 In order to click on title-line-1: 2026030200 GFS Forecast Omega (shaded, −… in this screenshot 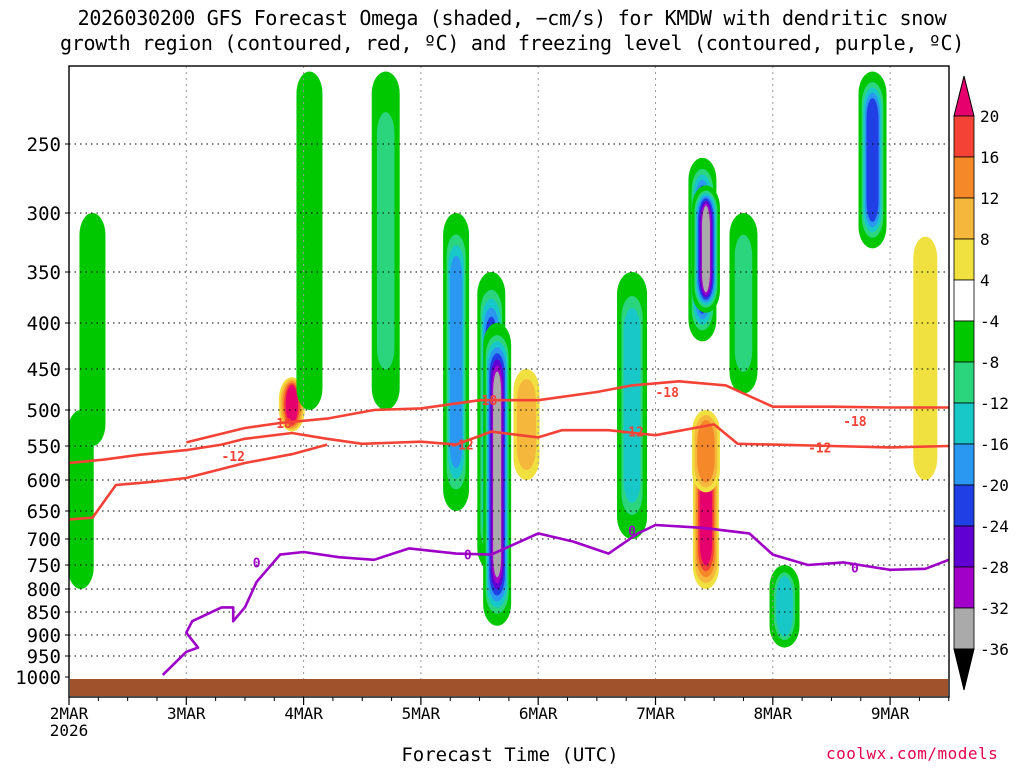, I will do `click(512, 18)`.